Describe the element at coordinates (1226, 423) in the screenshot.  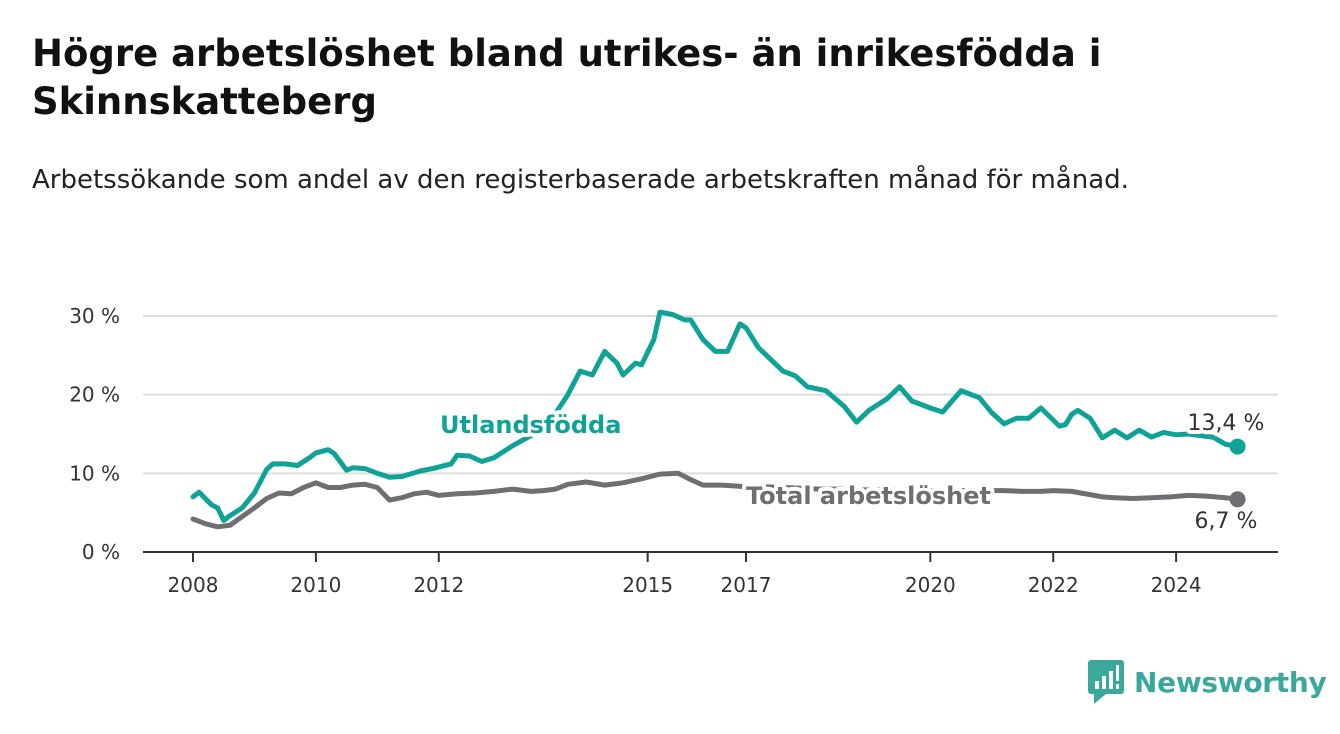
I see `end-label-utlandsfodda: 13,4 %` at that location.